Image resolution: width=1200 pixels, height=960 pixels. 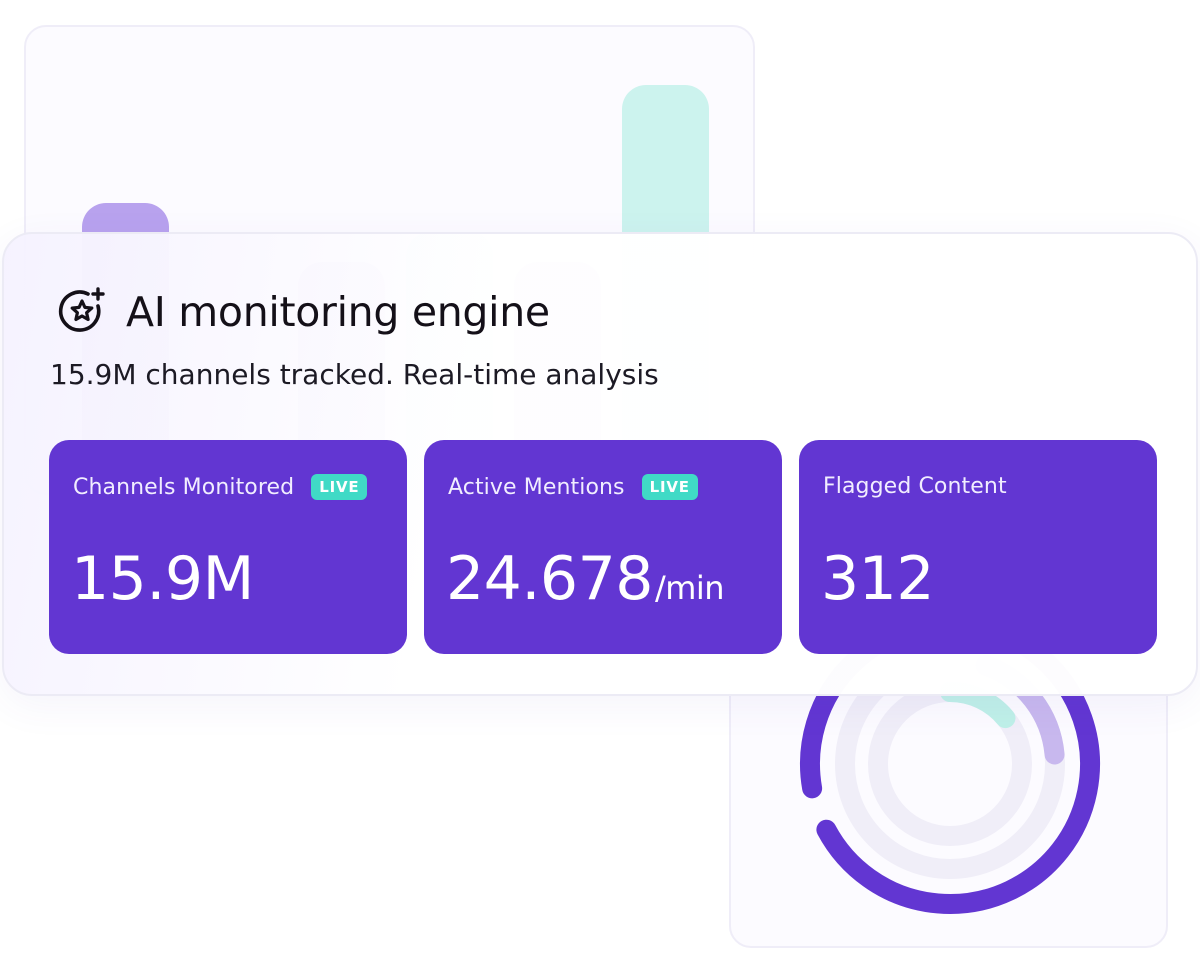 I want to click on stat-unit: /min, so click(x=689, y=588).